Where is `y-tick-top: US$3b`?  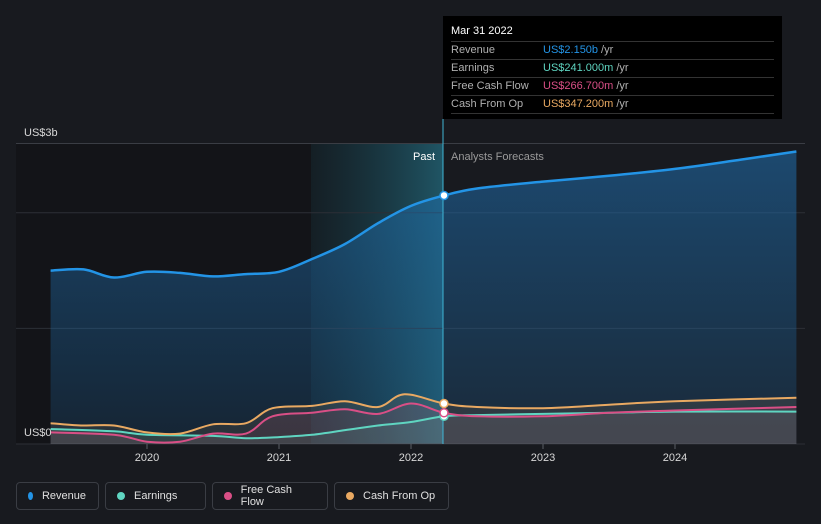 y-tick-top: US$3b is located at coordinates (41, 133).